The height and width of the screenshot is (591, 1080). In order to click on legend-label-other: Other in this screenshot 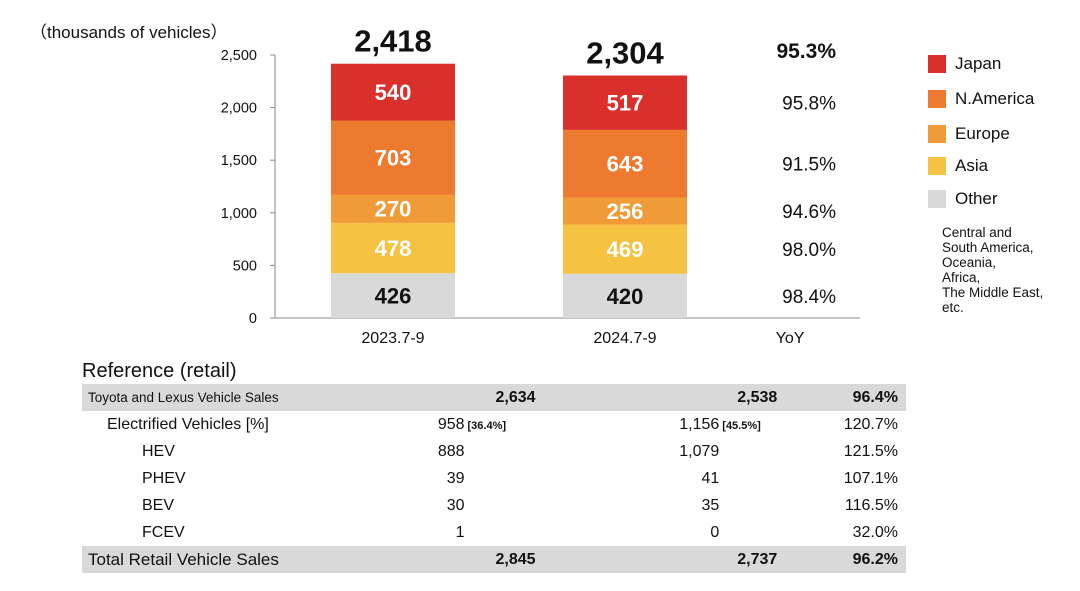, I will do `click(976, 198)`.